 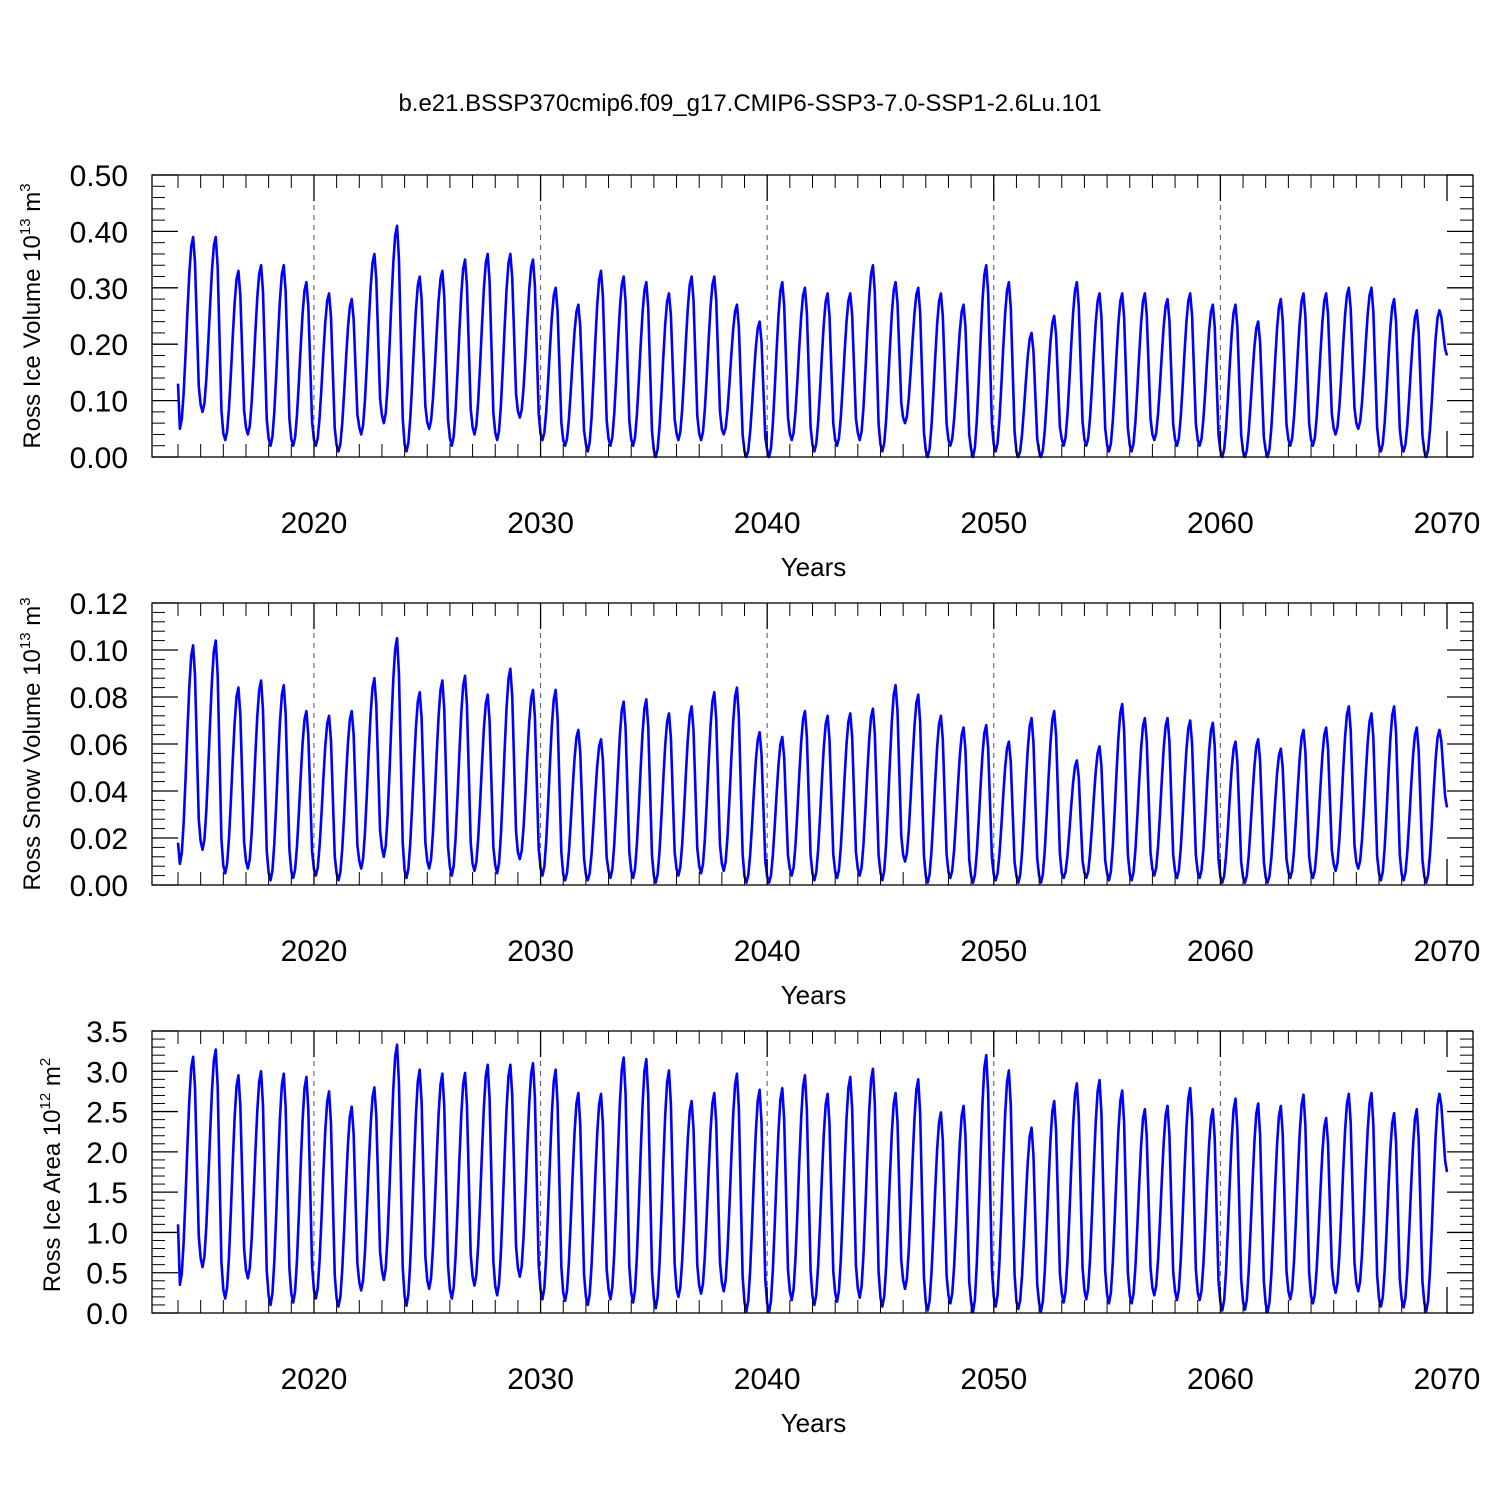 What do you see at coordinates (107, 1314) in the screenshot?
I see `ytick-label: 0.0` at bounding box center [107, 1314].